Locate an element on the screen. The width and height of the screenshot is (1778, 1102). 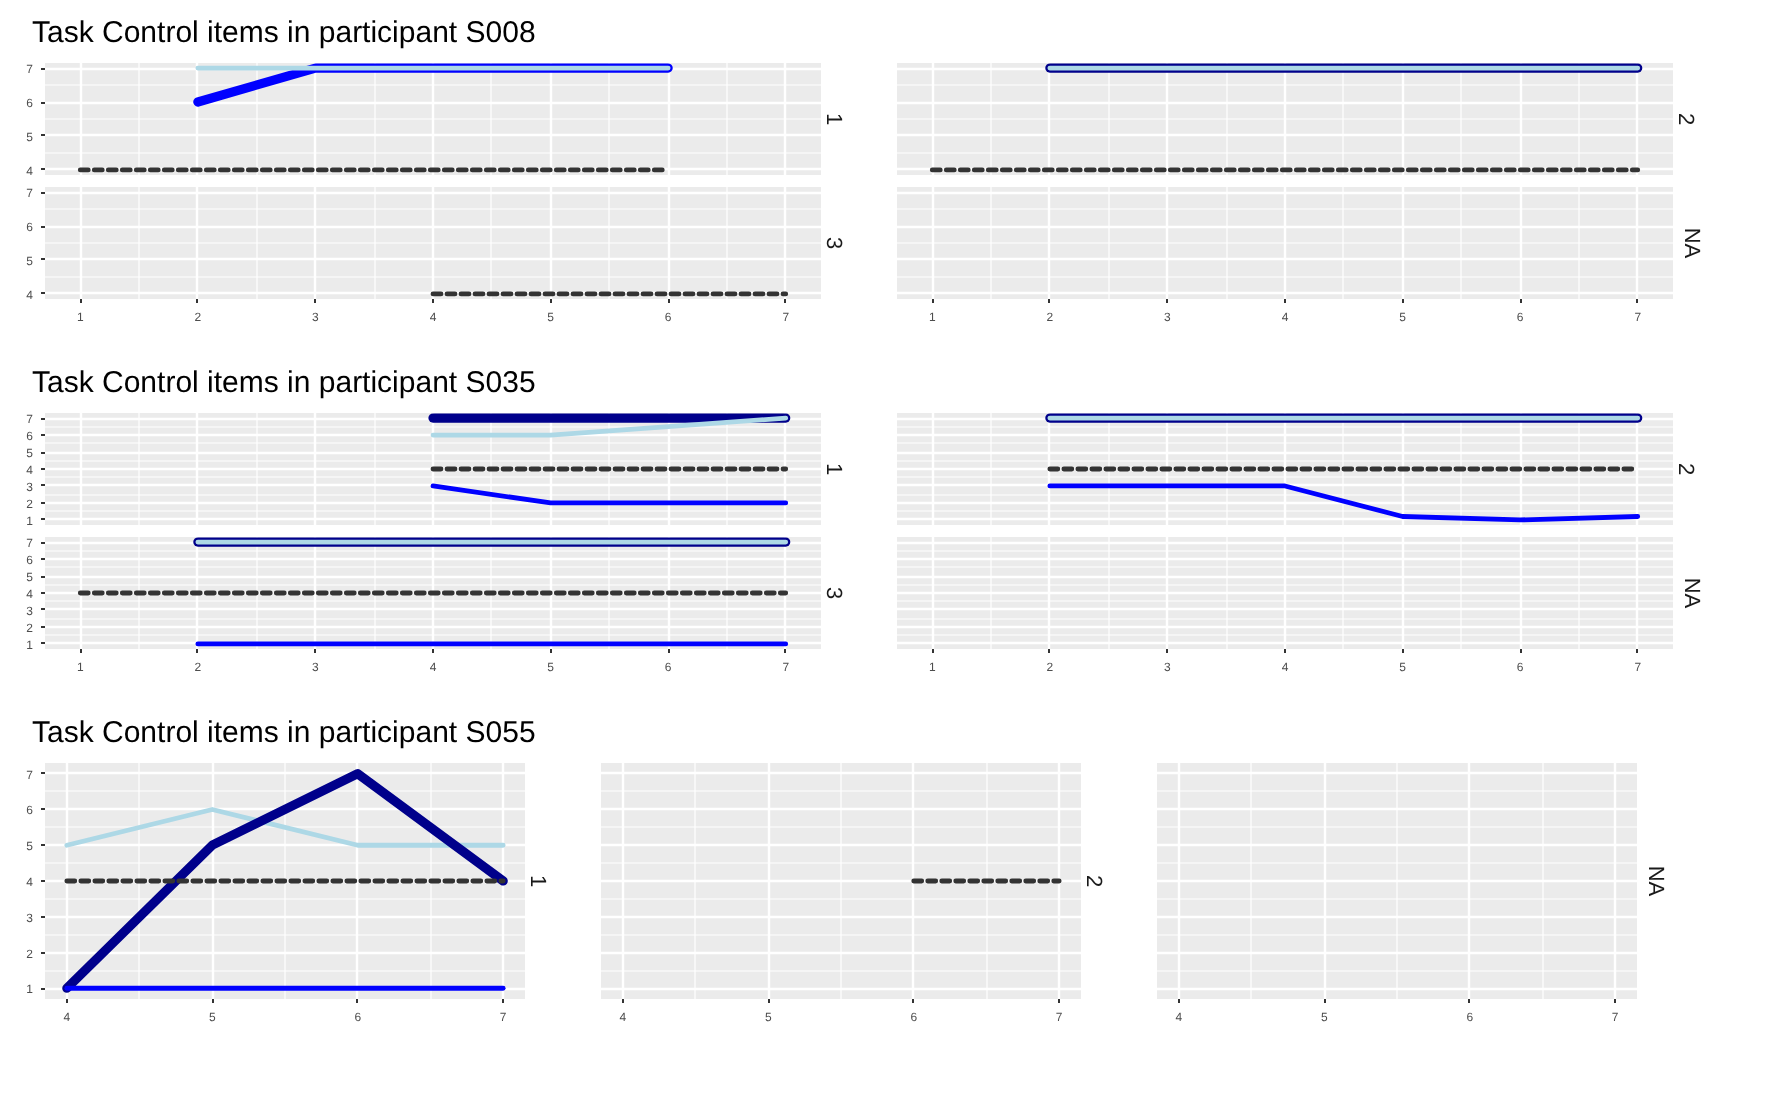
chart-title: Task Control items in participant S035 is located at coordinates (284, 383).